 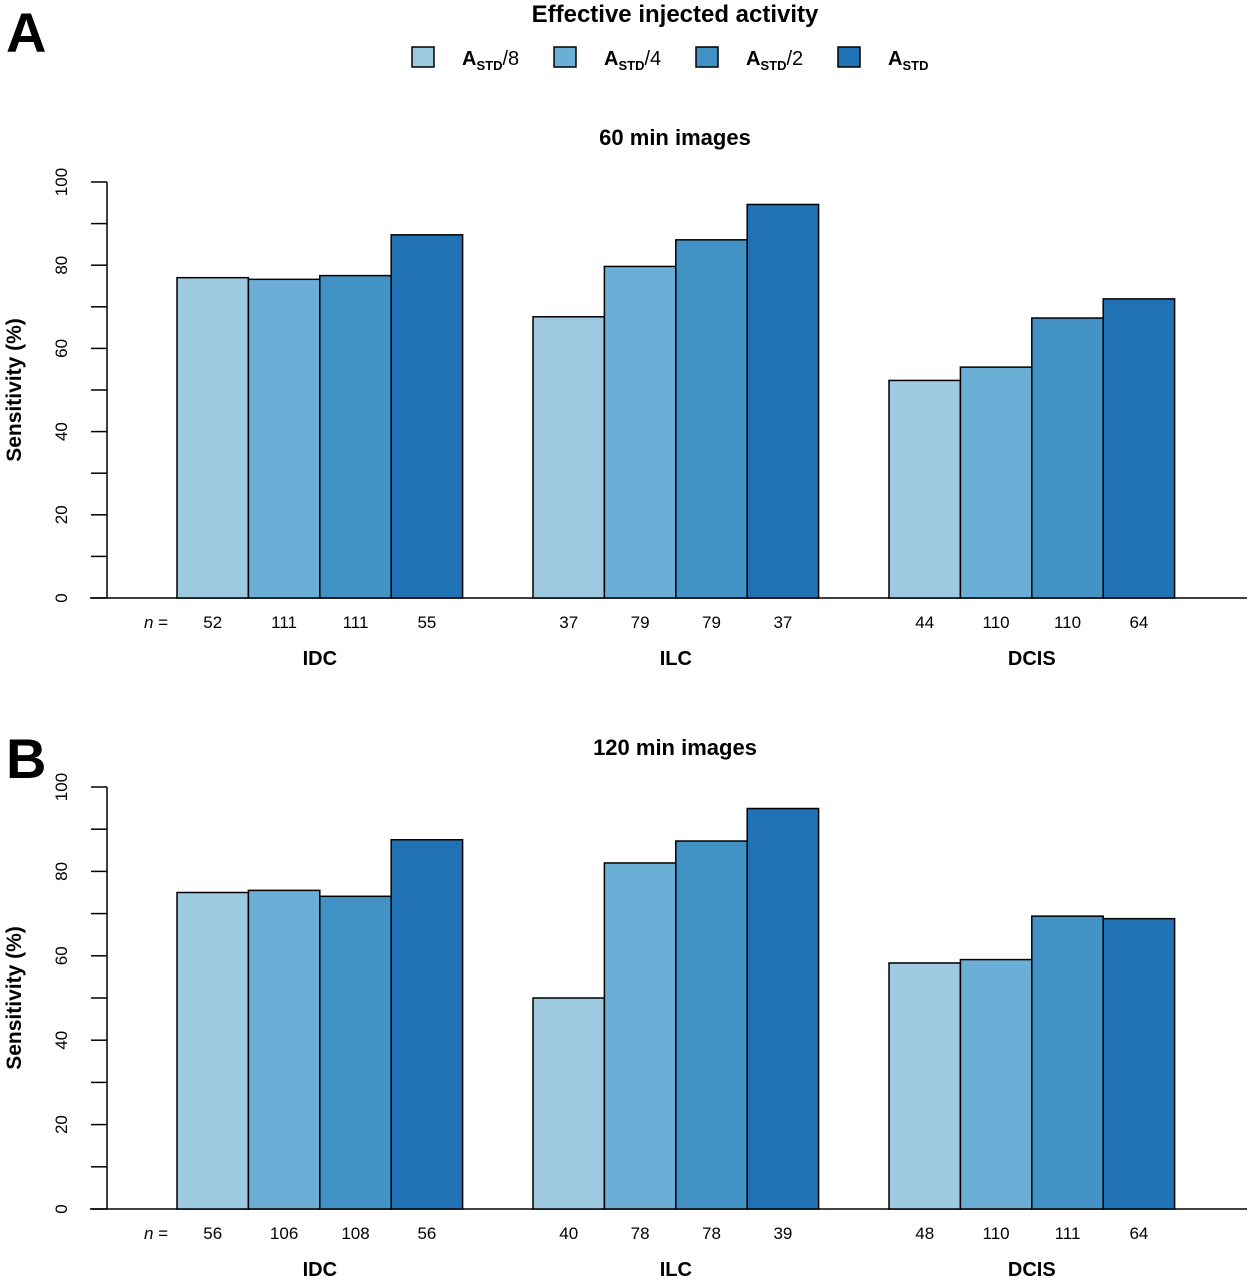 I want to click on legend-label: ASTD, so click(x=908, y=60).